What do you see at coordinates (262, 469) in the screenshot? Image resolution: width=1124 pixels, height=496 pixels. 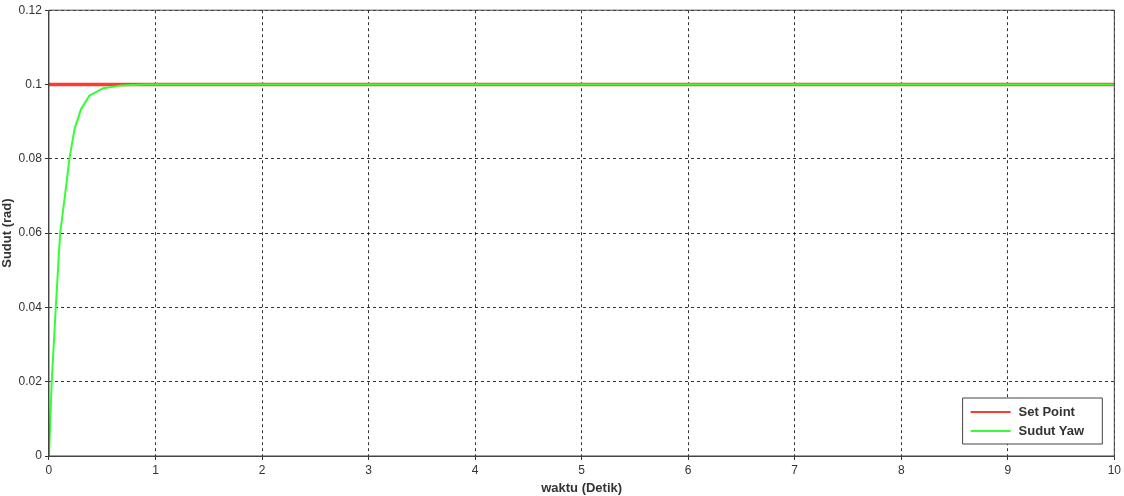 I see `x-tick-label: 2` at bounding box center [262, 469].